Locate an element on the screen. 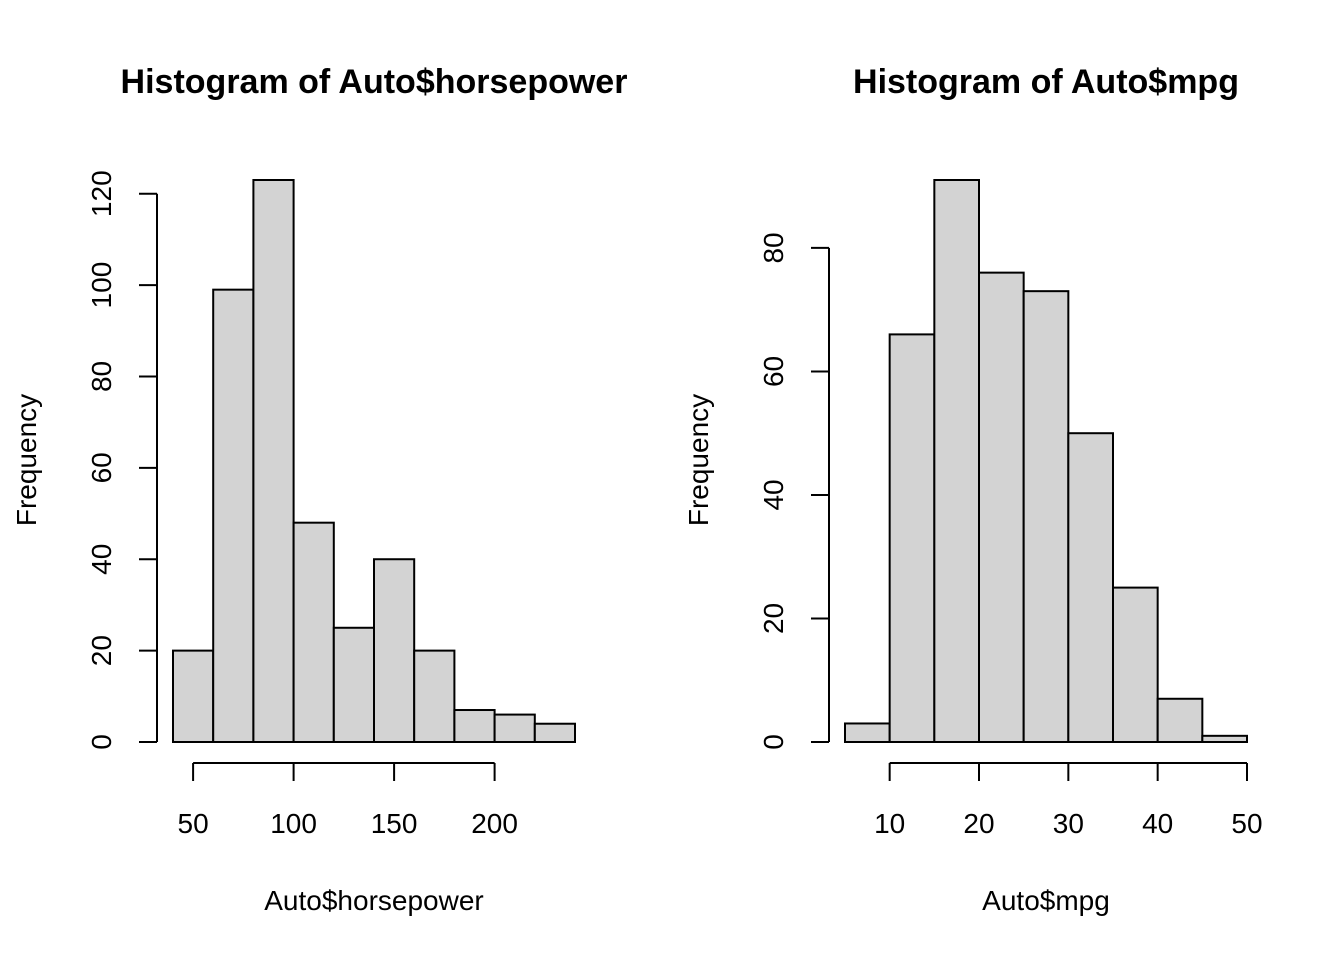  y-tick-label: 100 is located at coordinates (101, 285).